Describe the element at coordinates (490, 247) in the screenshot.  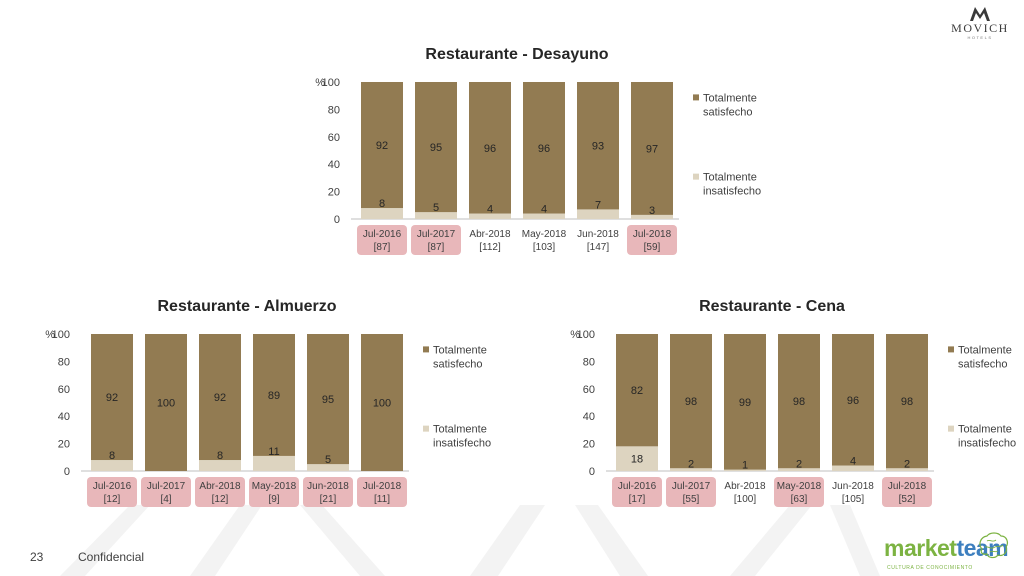
I see `x-sample-size: [112]` at that location.